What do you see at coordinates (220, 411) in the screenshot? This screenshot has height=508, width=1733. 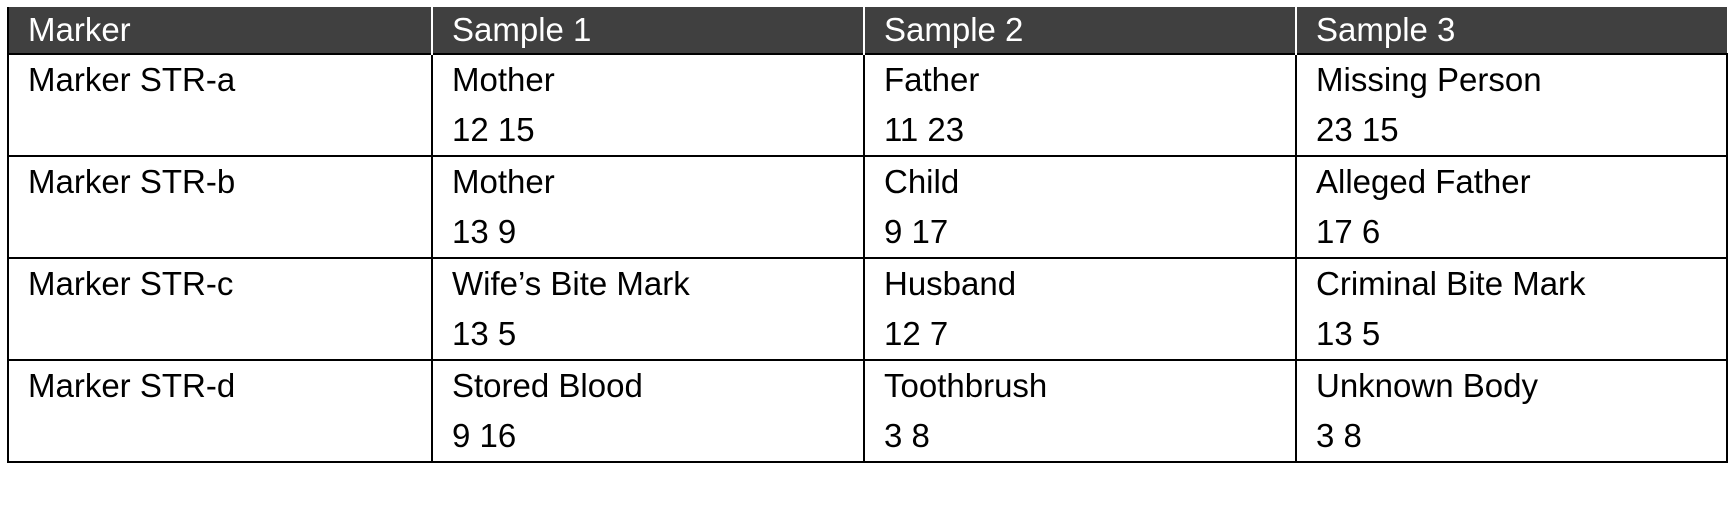 I see `marker-cell: Marker STR-d` at bounding box center [220, 411].